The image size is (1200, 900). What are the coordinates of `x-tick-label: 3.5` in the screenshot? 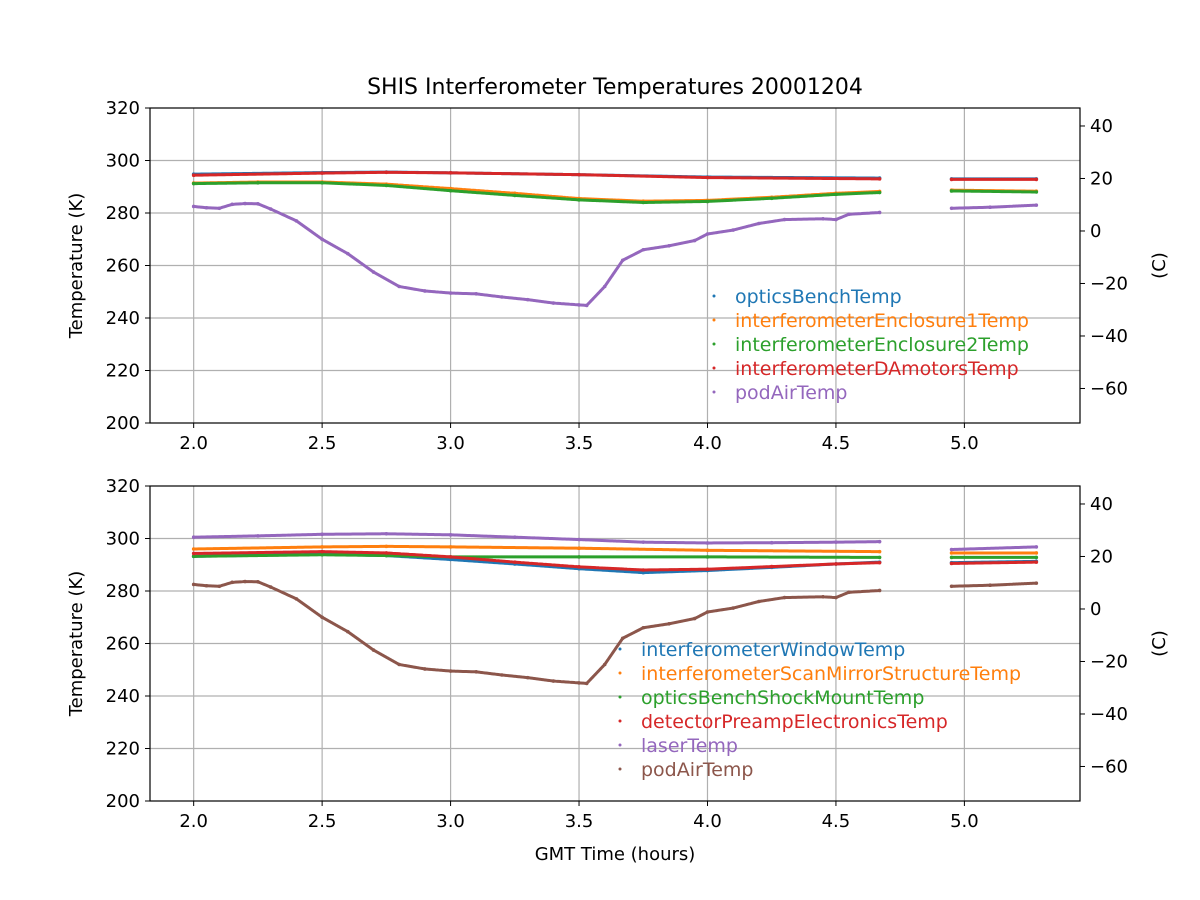 It's located at (579, 821).